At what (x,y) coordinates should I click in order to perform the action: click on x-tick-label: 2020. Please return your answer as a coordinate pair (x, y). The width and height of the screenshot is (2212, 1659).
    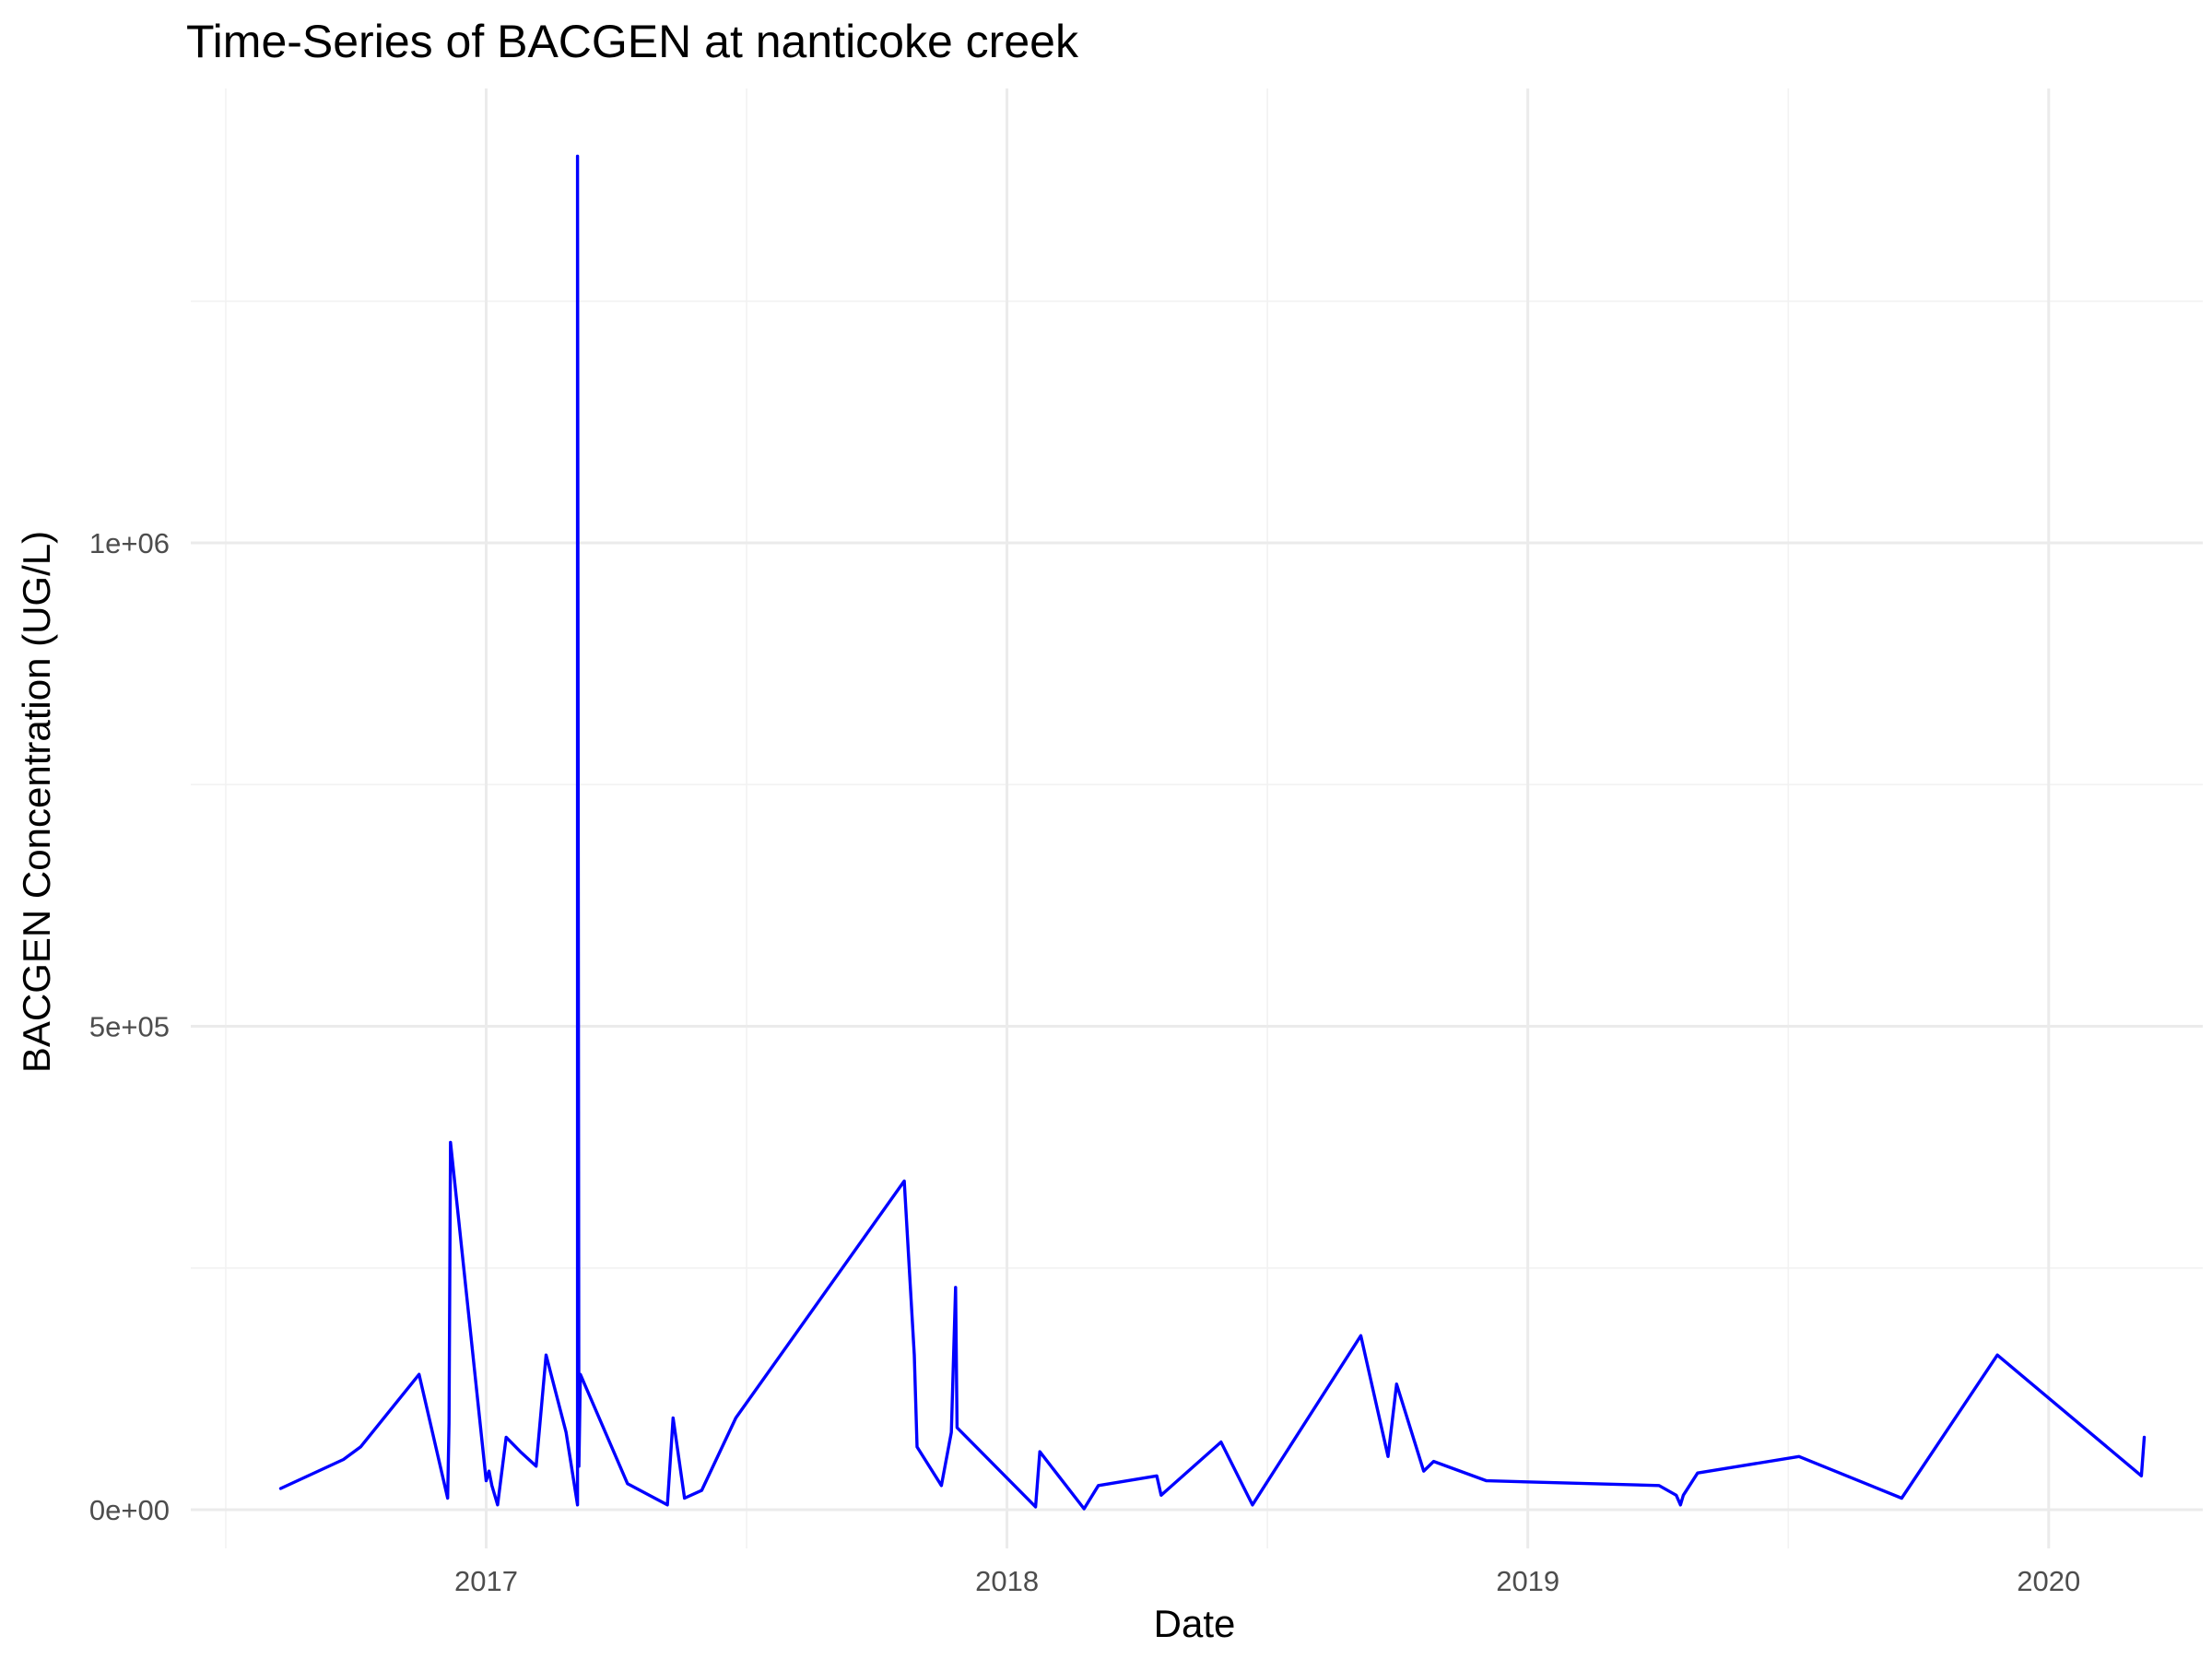
    Looking at the image, I should click on (2048, 1581).